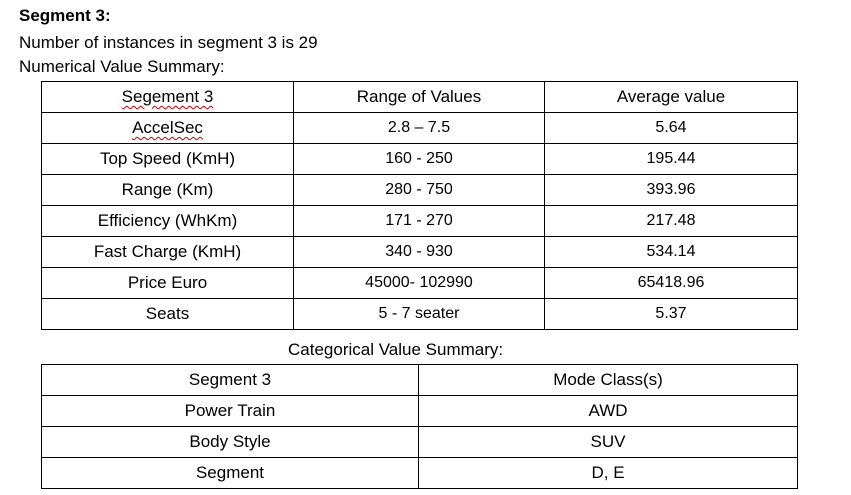 The height and width of the screenshot is (495, 851). Describe the element at coordinates (671, 190) in the screenshot. I see `average-cell: 393.96` at that location.